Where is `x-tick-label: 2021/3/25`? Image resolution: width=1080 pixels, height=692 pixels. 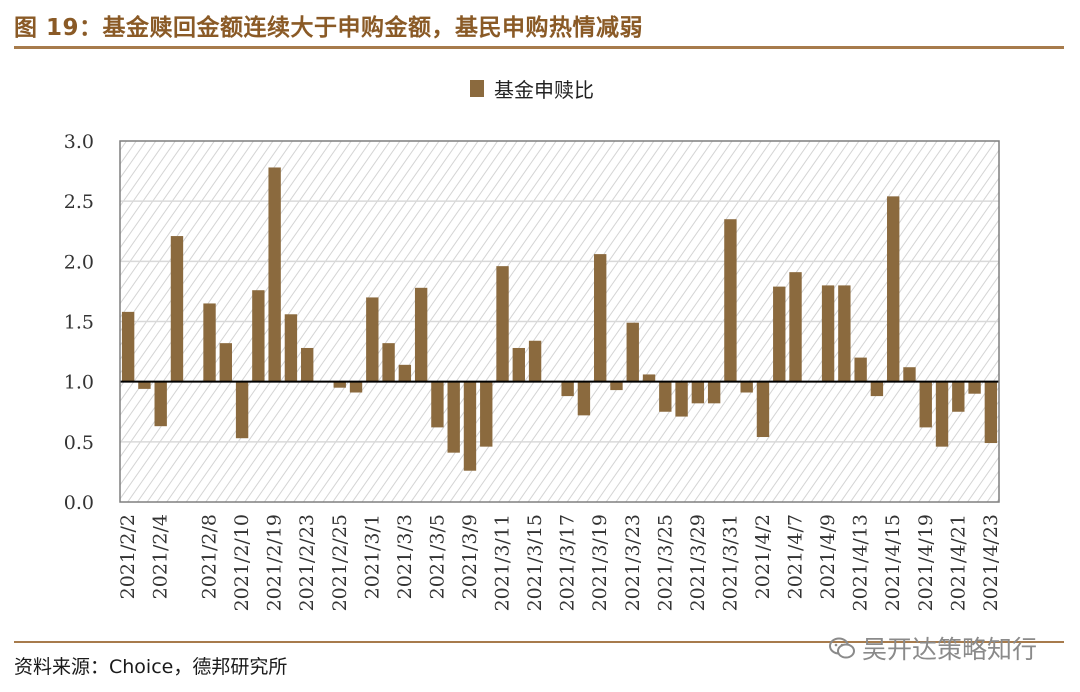 x-tick-label: 2021/3/25 is located at coordinates (665, 562).